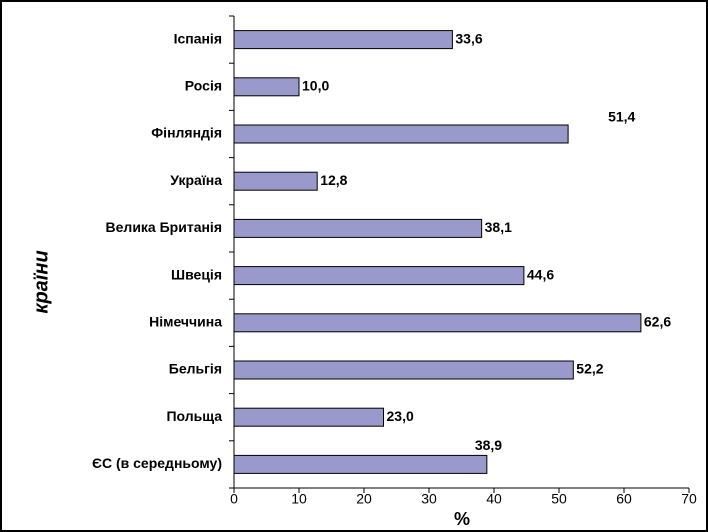 The height and width of the screenshot is (532, 708). I want to click on x-tick-label: 20, so click(364, 499).